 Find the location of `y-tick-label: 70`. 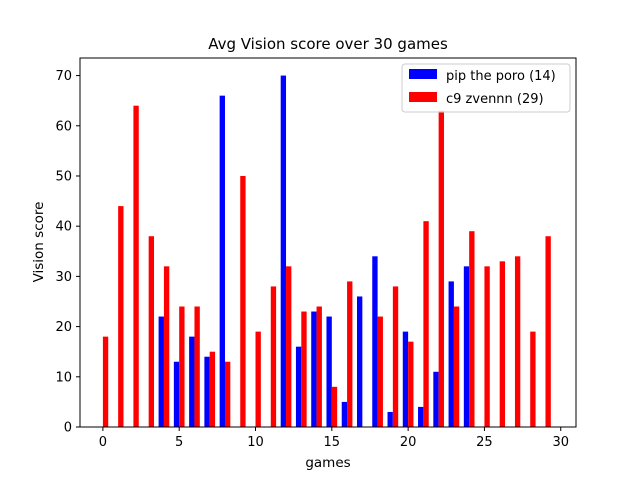

y-tick-label: 70 is located at coordinates (63, 76).